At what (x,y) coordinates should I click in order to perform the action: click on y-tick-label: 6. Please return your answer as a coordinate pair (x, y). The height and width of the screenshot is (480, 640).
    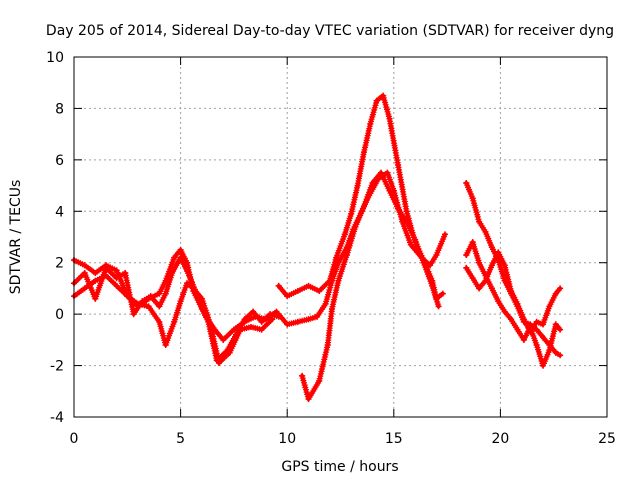
    Looking at the image, I should click on (59, 161).